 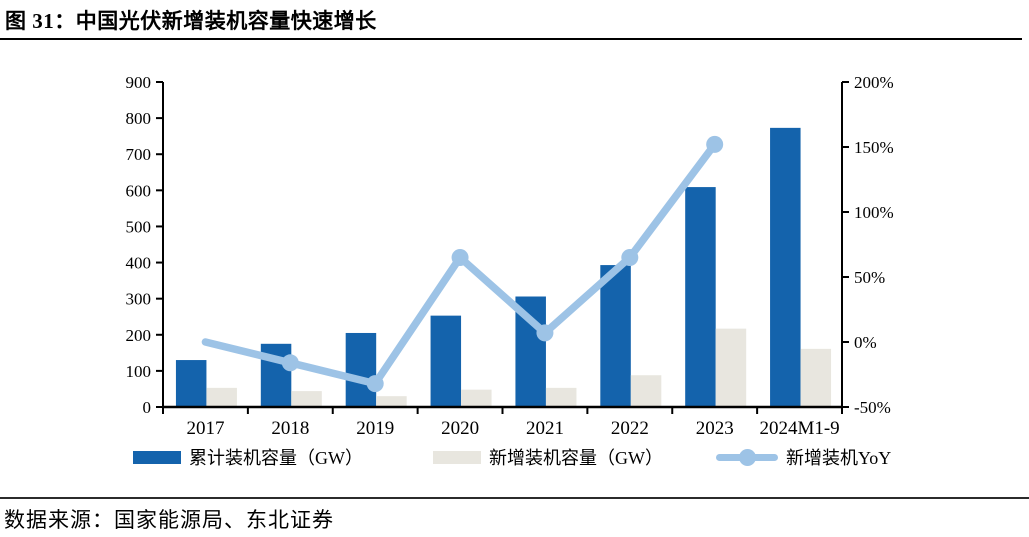 I want to click on cumulative-bar-swatch, so click(x=157, y=457).